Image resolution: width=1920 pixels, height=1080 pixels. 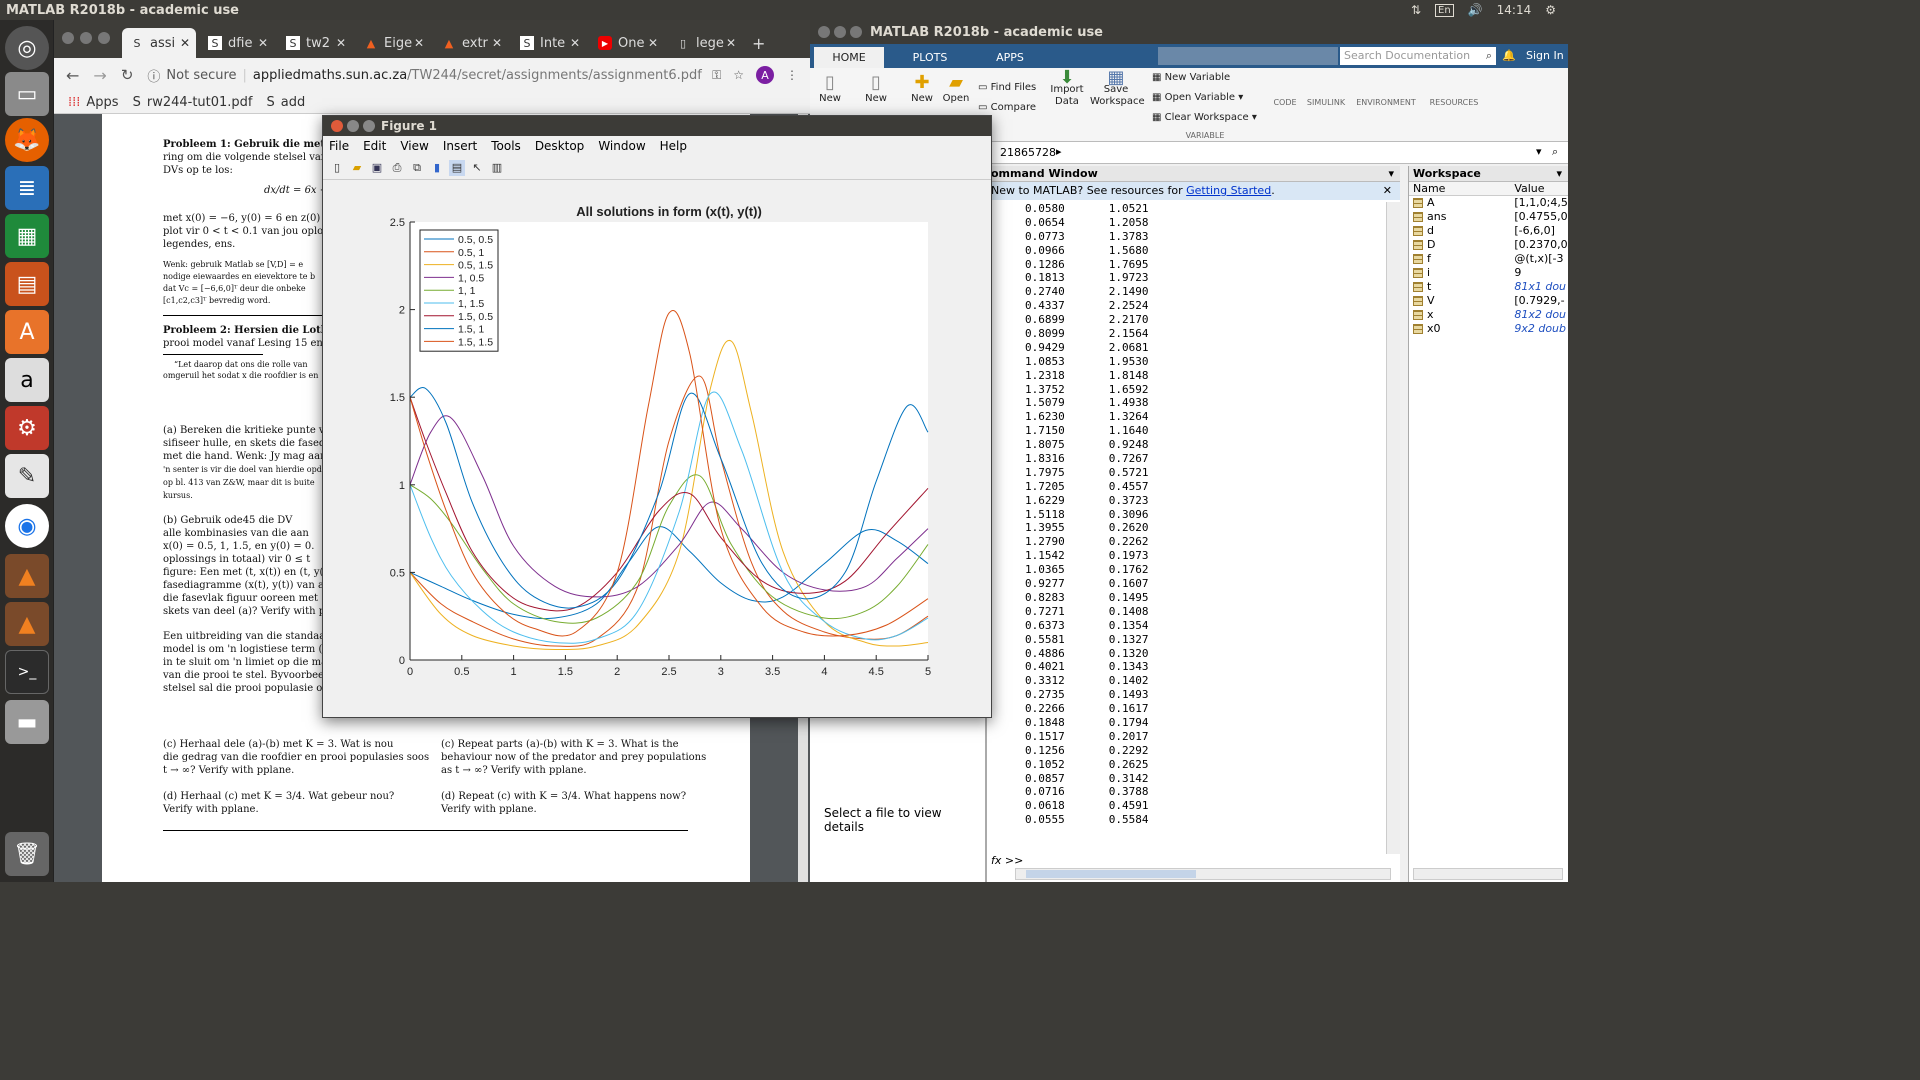 What do you see at coordinates (1010, 57) in the screenshot?
I see `tab-apps: APPS` at bounding box center [1010, 57].